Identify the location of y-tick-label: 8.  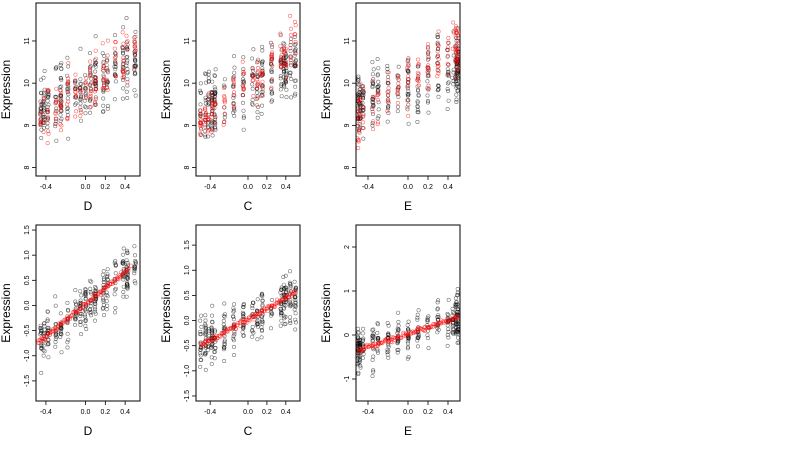
(347, 168).